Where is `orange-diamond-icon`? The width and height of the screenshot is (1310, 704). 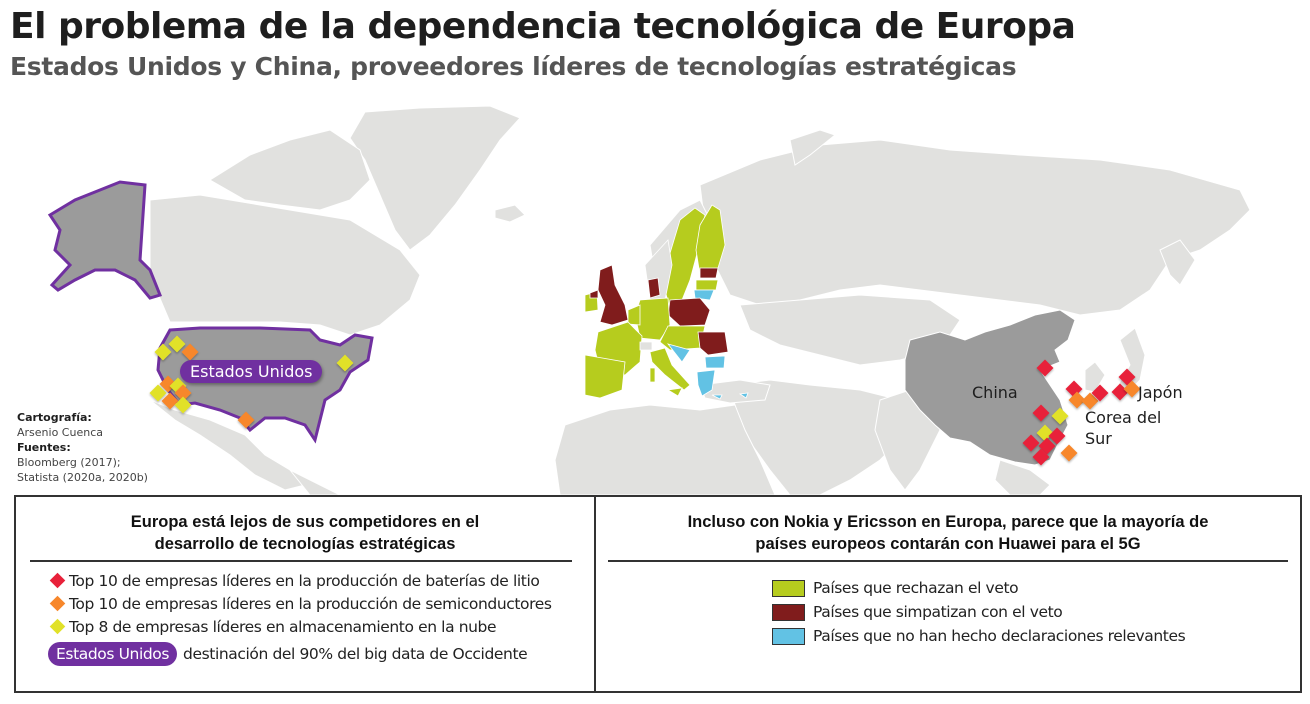 orange-diamond-icon is located at coordinates (57, 603).